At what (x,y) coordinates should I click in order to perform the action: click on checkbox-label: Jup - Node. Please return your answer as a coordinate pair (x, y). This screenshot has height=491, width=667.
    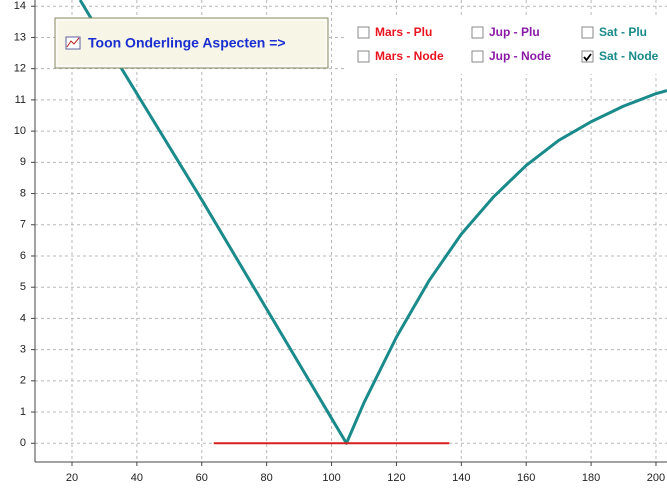
    Looking at the image, I should click on (520, 56).